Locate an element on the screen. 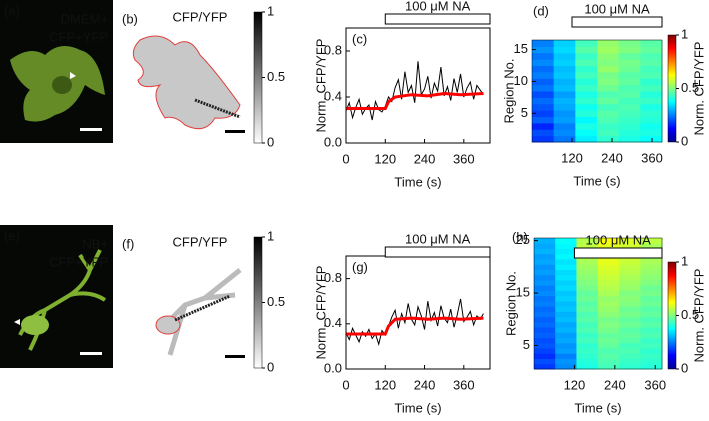  plot-frame is located at coordinates (598, 303).